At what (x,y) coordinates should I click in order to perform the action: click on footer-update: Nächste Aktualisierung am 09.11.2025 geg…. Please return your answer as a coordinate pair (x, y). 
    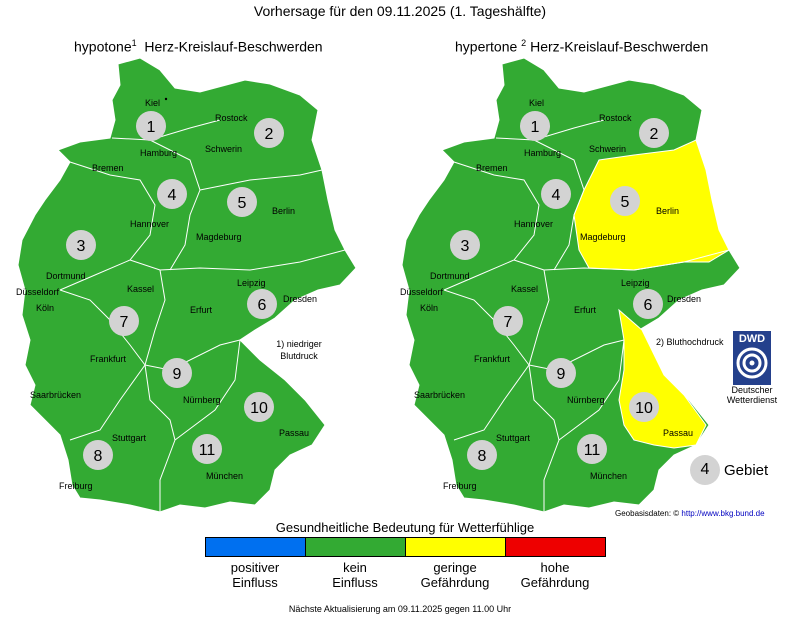
    Looking at the image, I should click on (400, 609).